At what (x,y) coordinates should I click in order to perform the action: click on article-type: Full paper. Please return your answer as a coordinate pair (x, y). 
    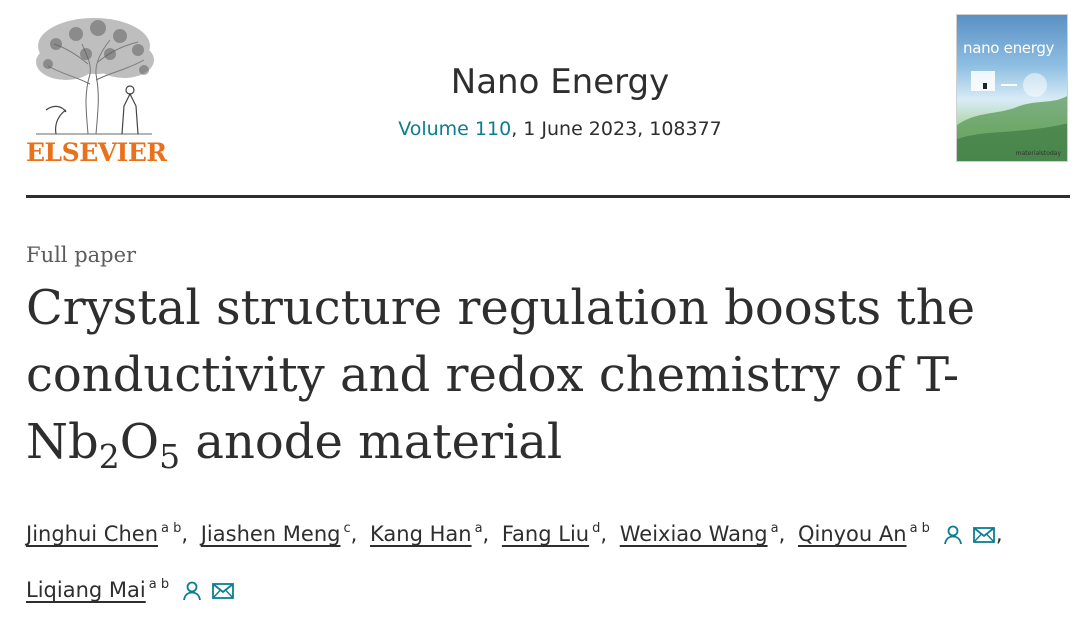
    Looking at the image, I should click on (81, 255).